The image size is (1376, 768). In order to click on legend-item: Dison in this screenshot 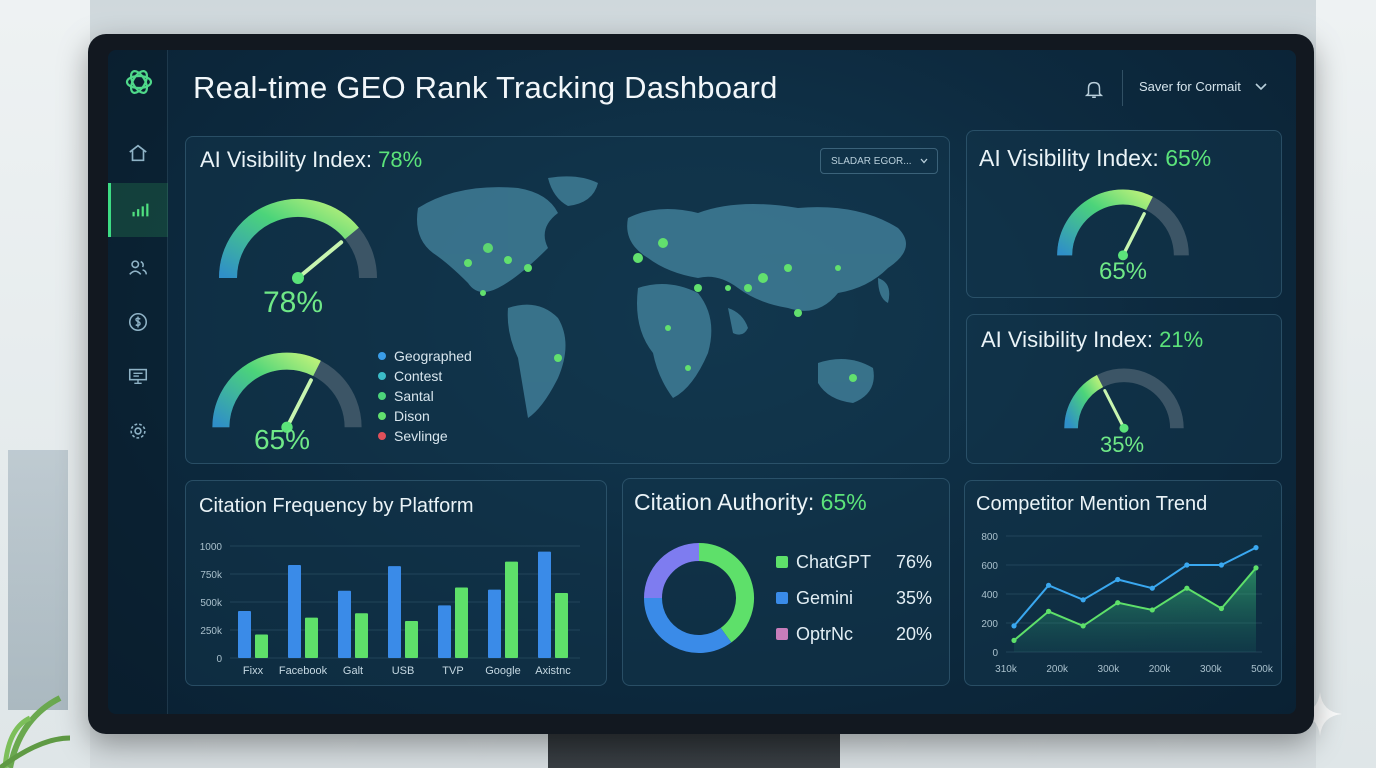, I will do `click(404, 416)`.